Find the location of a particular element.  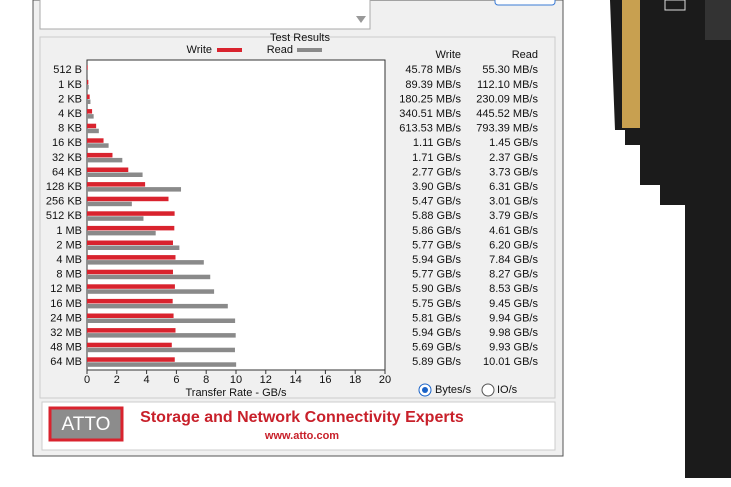

x-tick-label: 4 is located at coordinates (147, 380).